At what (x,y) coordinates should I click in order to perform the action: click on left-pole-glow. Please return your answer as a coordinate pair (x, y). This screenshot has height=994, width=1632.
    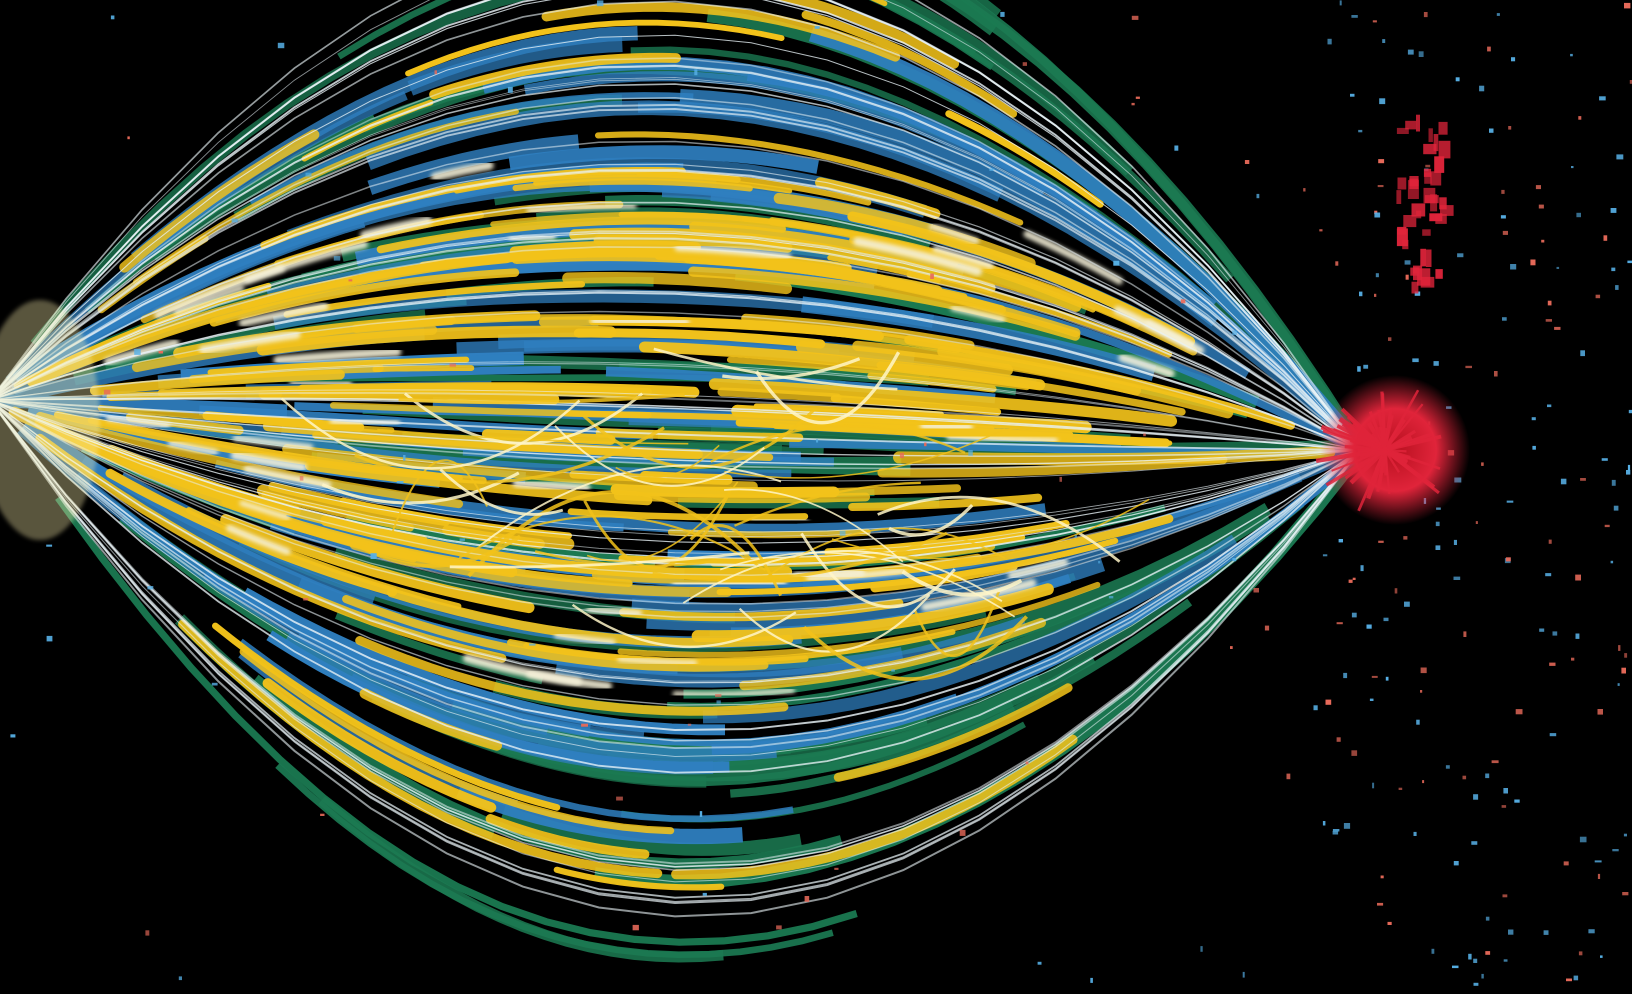
    Looking at the image, I should click on (50, 420).